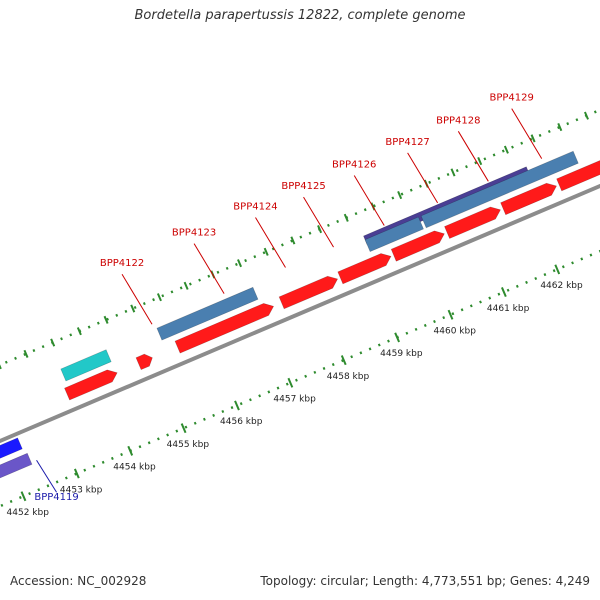 The width and height of the screenshot is (600, 600). Describe the element at coordinates (81, 490) in the screenshot. I see `scale-tick-label: 4453 kbp` at that location.